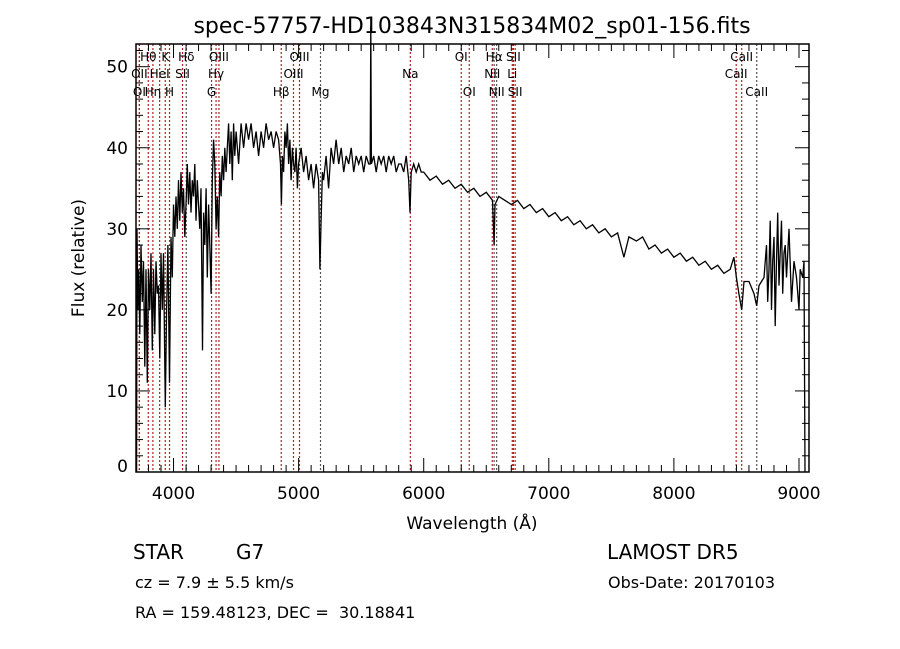 The width and height of the screenshot is (900, 649). What do you see at coordinates (321, 92) in the screenshot?
I see `line-label: Mg` at bounding box center [321, 92].